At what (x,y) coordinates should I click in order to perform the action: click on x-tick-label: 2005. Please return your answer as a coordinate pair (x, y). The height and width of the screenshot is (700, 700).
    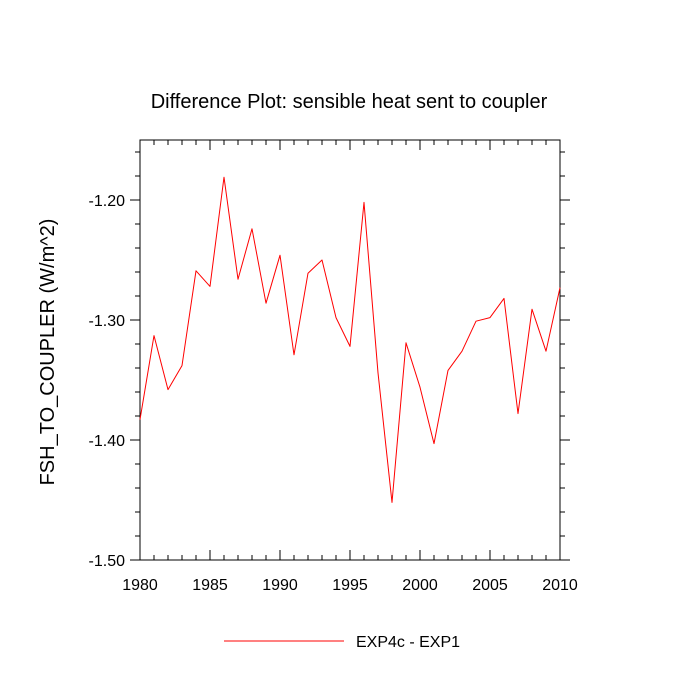
    Looking at the image, I should click on (490, 585).